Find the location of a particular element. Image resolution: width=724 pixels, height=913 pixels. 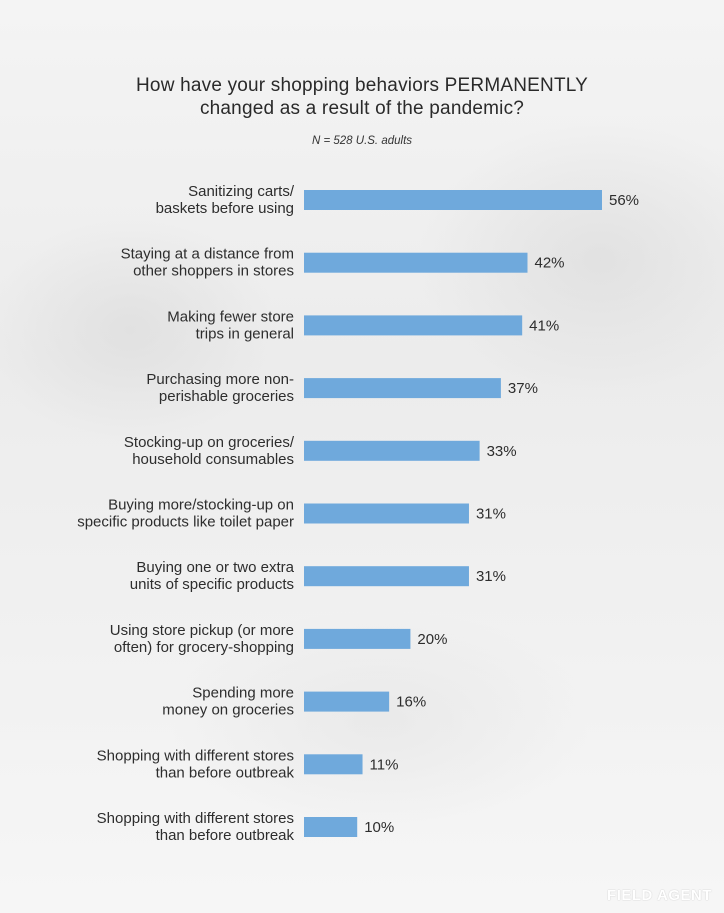

category-label-9-line-1: than before outbreak is located at coordinates (225, 772).